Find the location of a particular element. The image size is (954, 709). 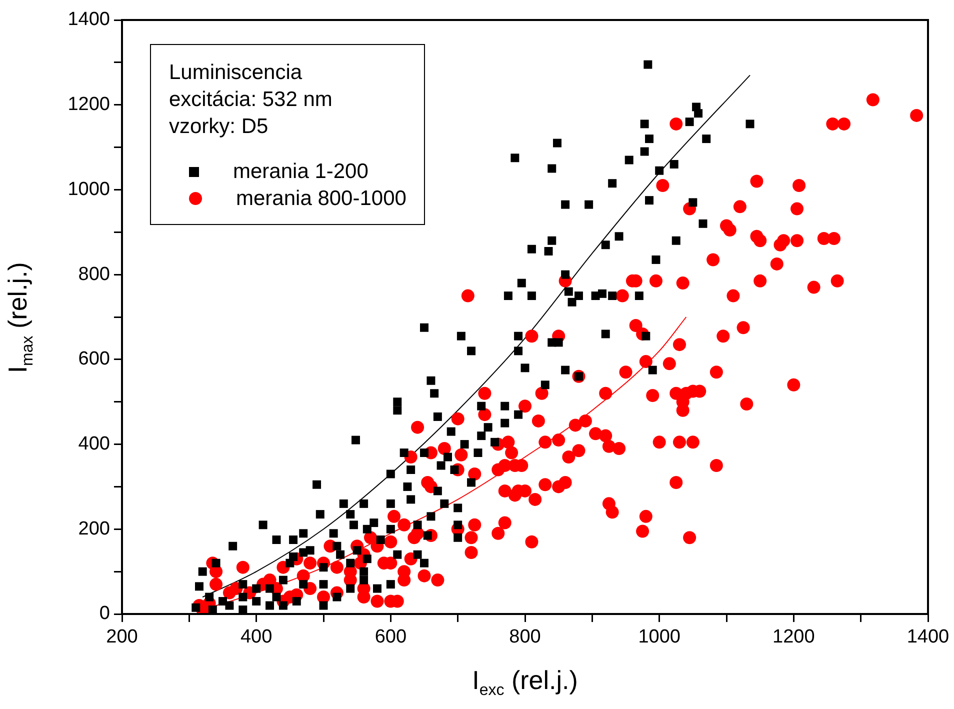

annotation: Luminiscencia is located at coordinates (236, 73).